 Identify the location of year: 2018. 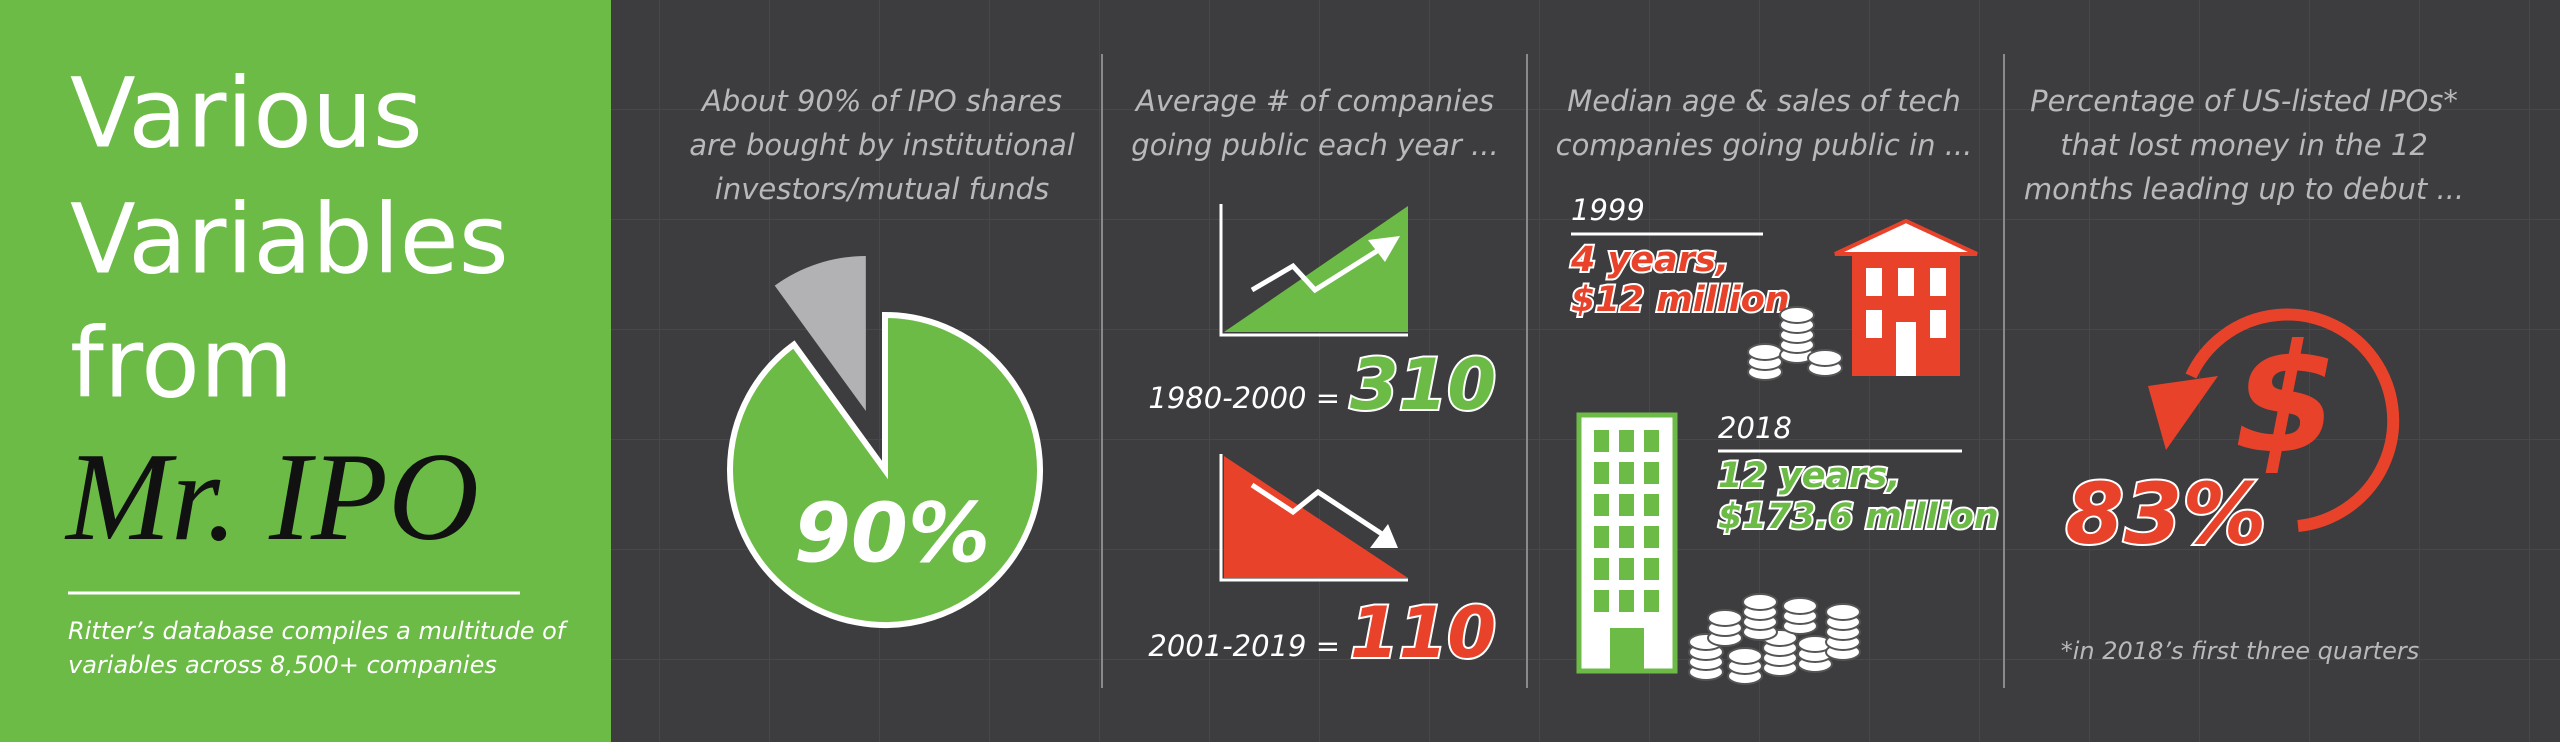
(1755, 428).